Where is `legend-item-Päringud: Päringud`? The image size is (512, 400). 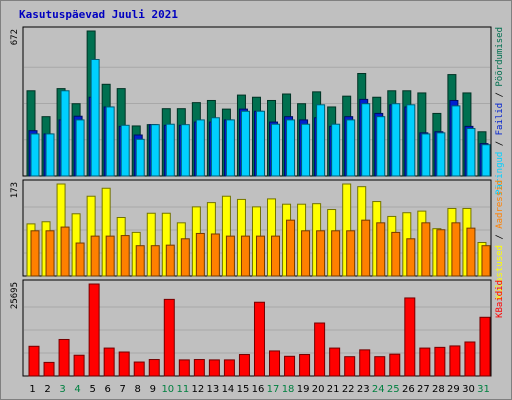 legend-item-Päringud: Päringud is located at coordinates (500, 173).